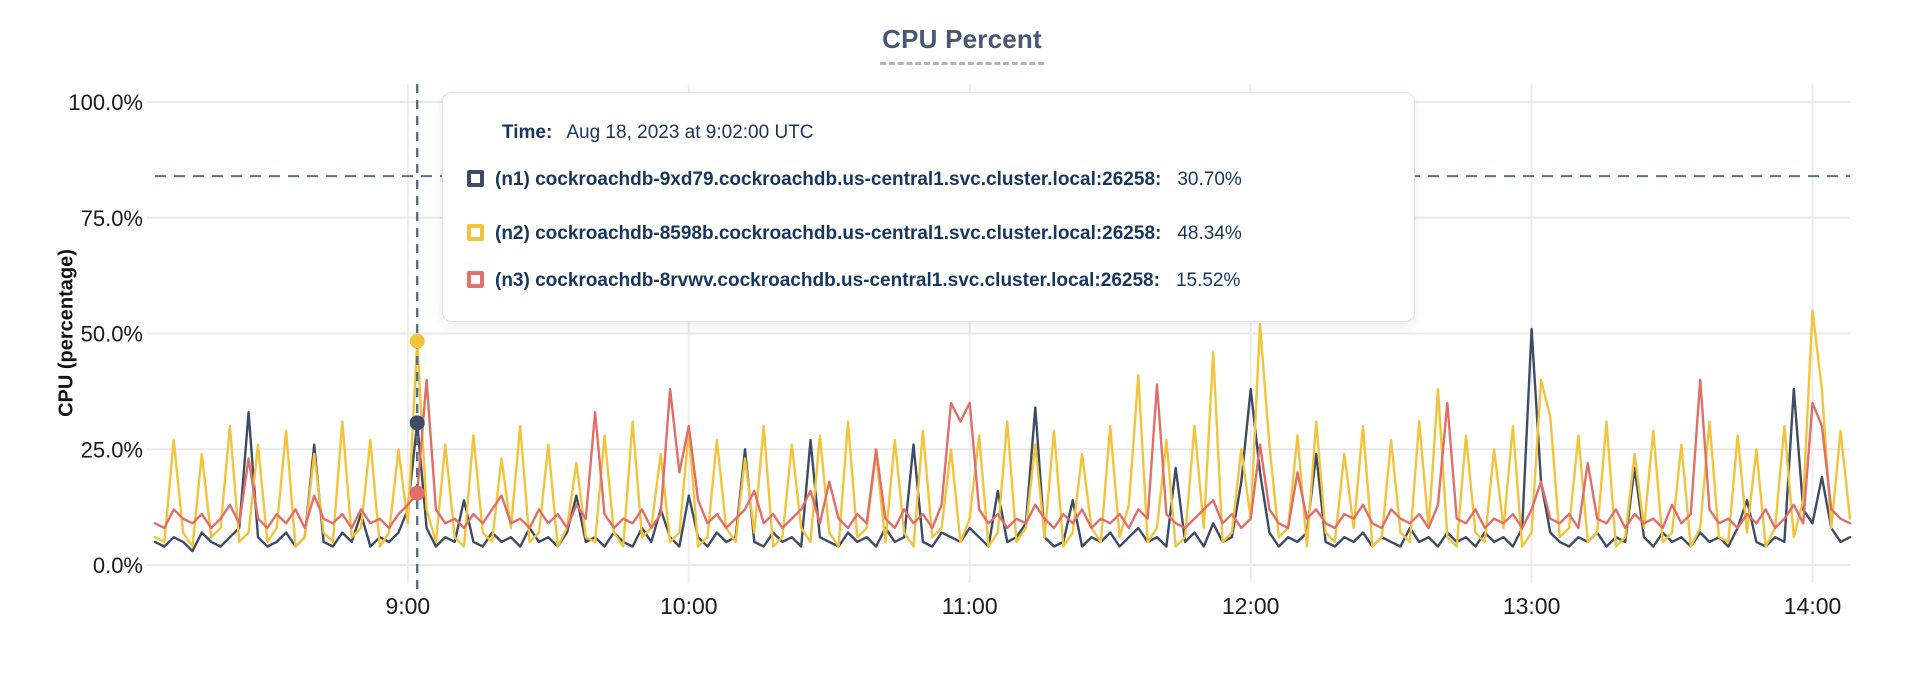  I want to click on y-tick-label: 0.0%, so click(118, 565).